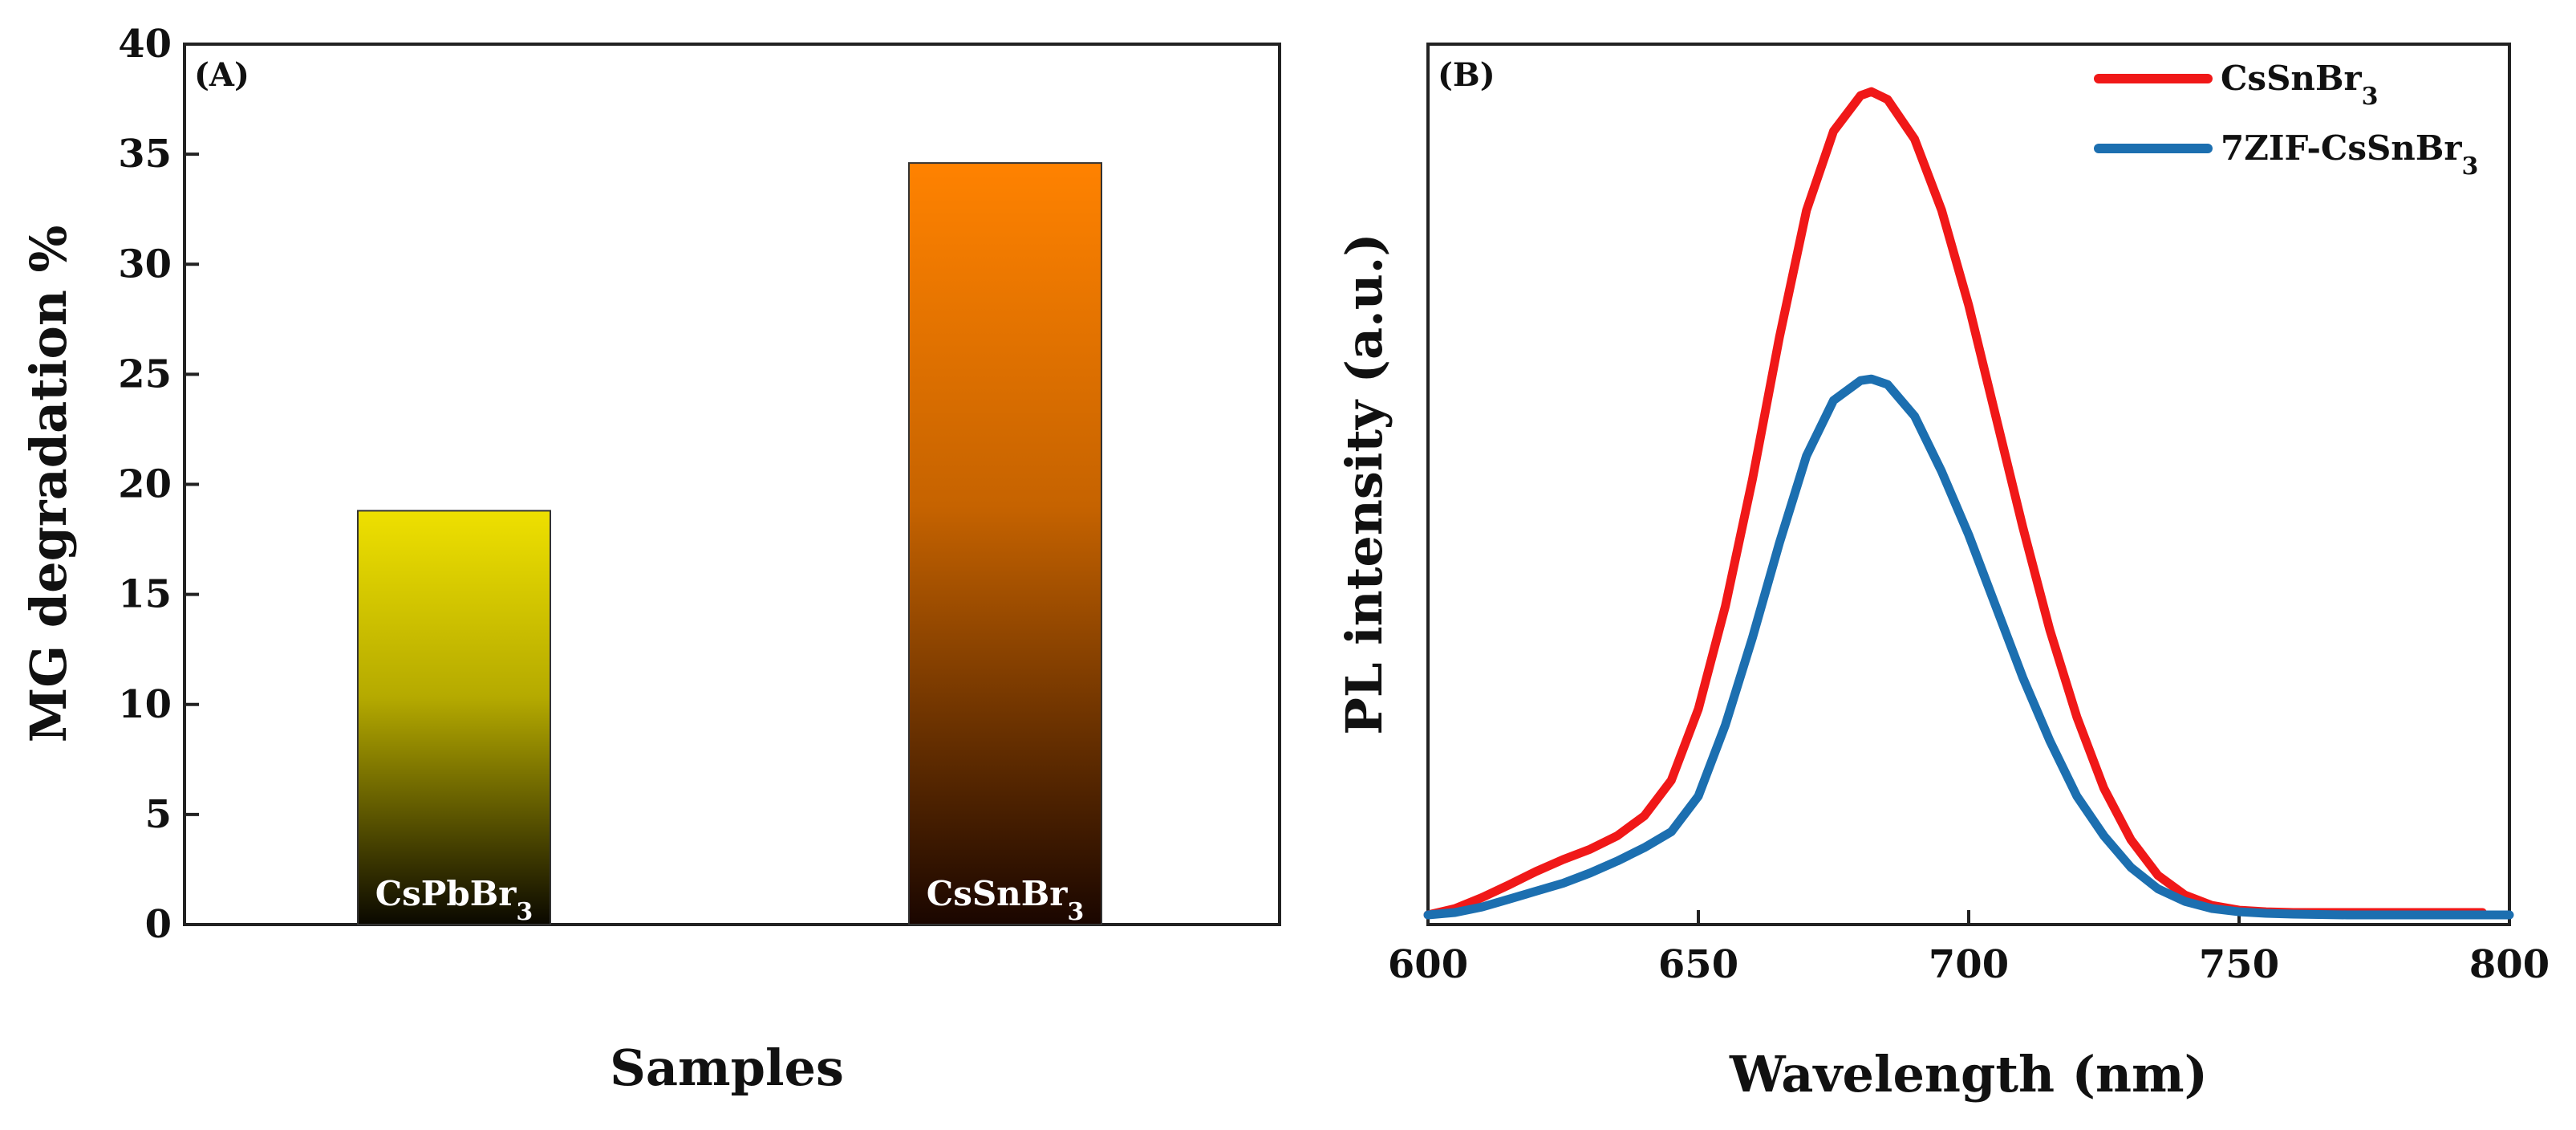 This screenshot has height=1130, width=2576. I want to click on panel-b-x-axis-label: Wavelength (nm), so click(1968, 1074).